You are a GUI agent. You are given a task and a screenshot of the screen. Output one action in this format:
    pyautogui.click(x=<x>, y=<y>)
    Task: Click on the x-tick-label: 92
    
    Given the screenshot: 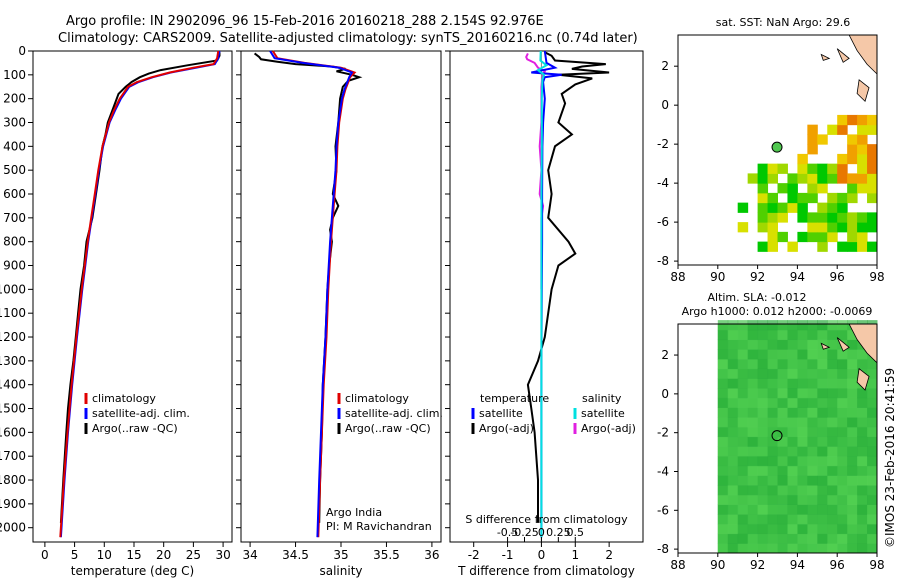 What is the action you would take?
    pyautogui.click(x=757, y=277)
    